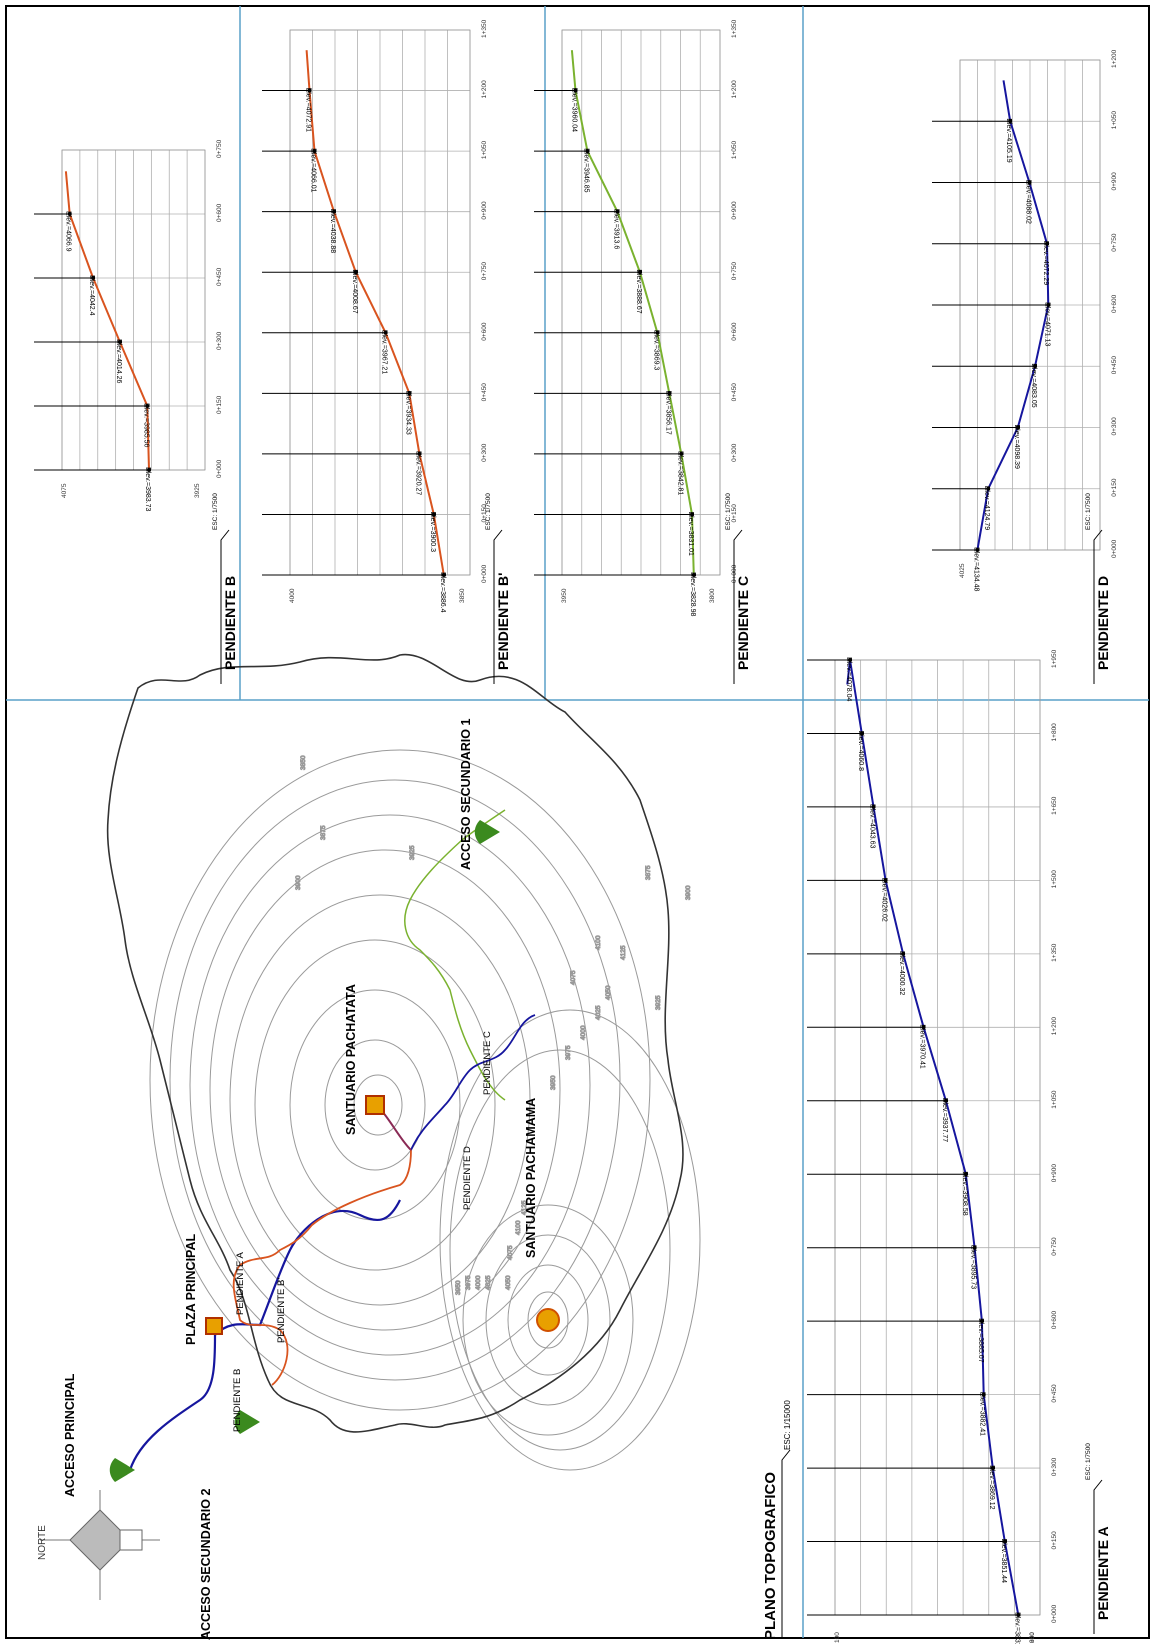 The width and height of the screenshot is (1155, 1649). I want to click on path-pendiente-d, so click(473, 1082).